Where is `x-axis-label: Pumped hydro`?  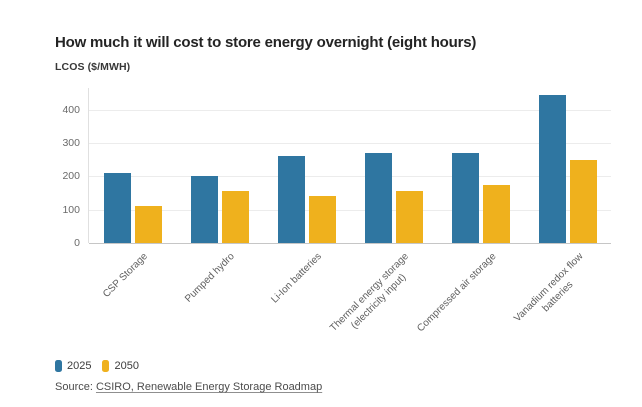
x-axis-label: Pumped hydro is located at coordinates (210, 278).